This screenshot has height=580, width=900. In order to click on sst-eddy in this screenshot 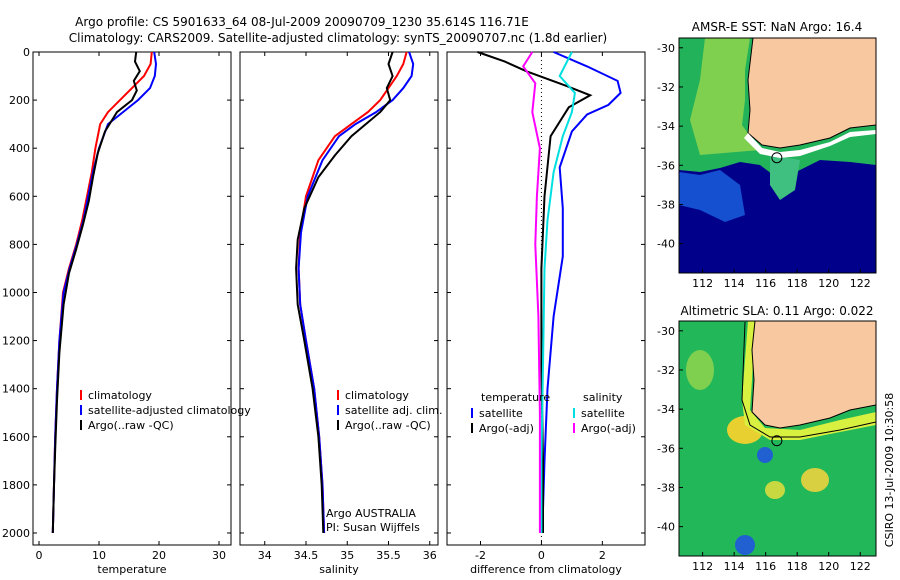, I will do `click(785, 177)`.